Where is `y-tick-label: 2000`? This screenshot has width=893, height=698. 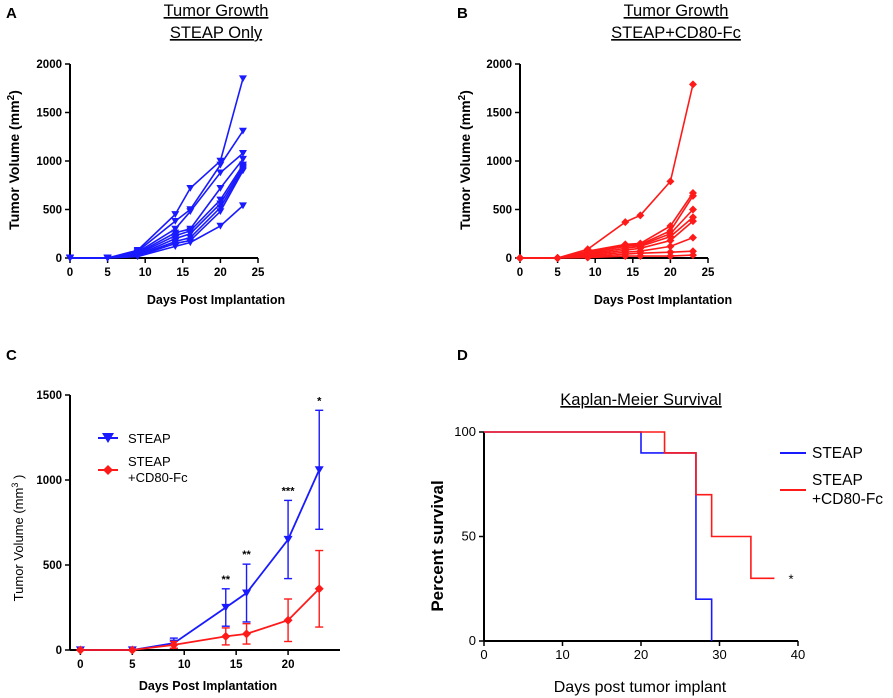
y-tick-label: 2000 is located at coordinates (49, 65).